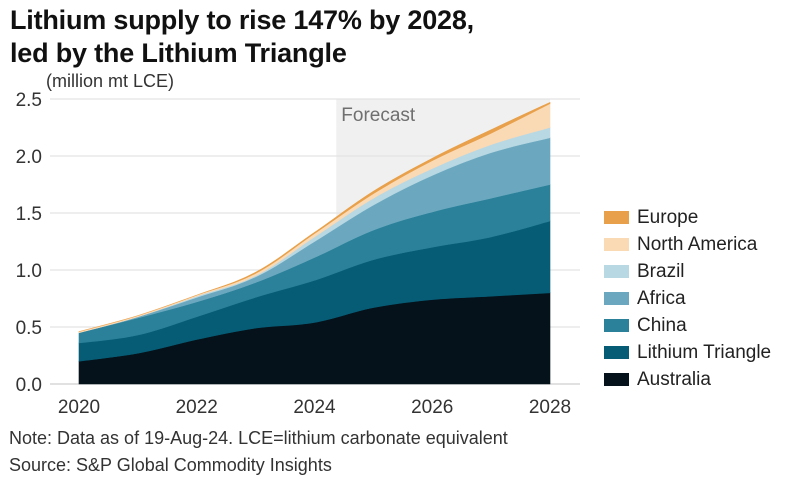  What do you see at coordinates (29, 271) in the screenshot?
I see `y-tick-label: 1.0` at bounding box center [29, 271].